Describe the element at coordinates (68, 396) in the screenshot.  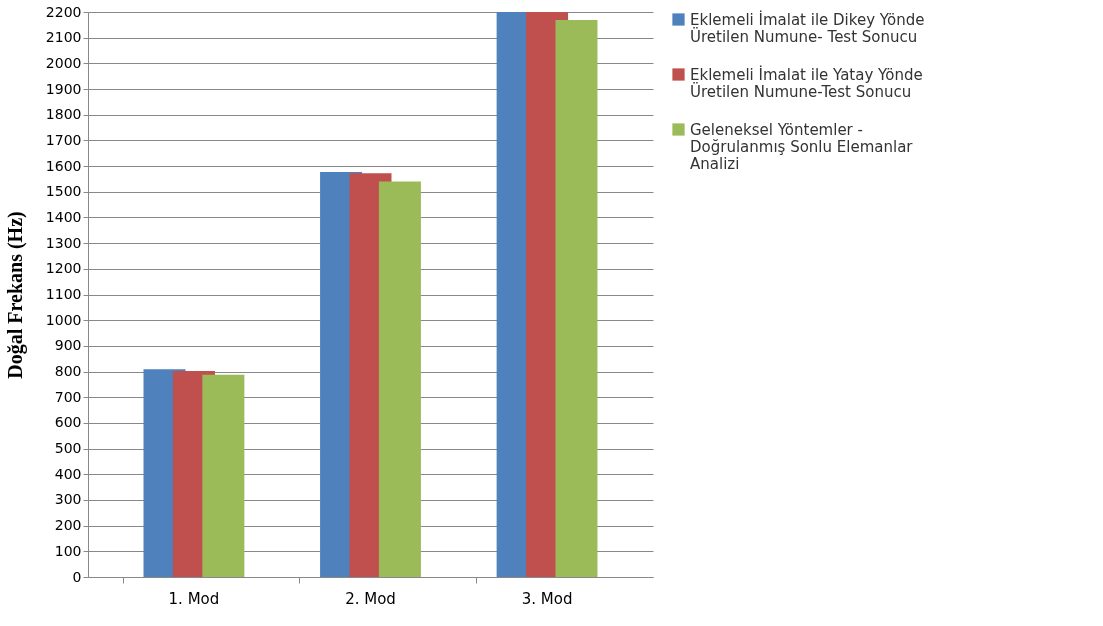
I see `y-tick-label: 700` at that location.